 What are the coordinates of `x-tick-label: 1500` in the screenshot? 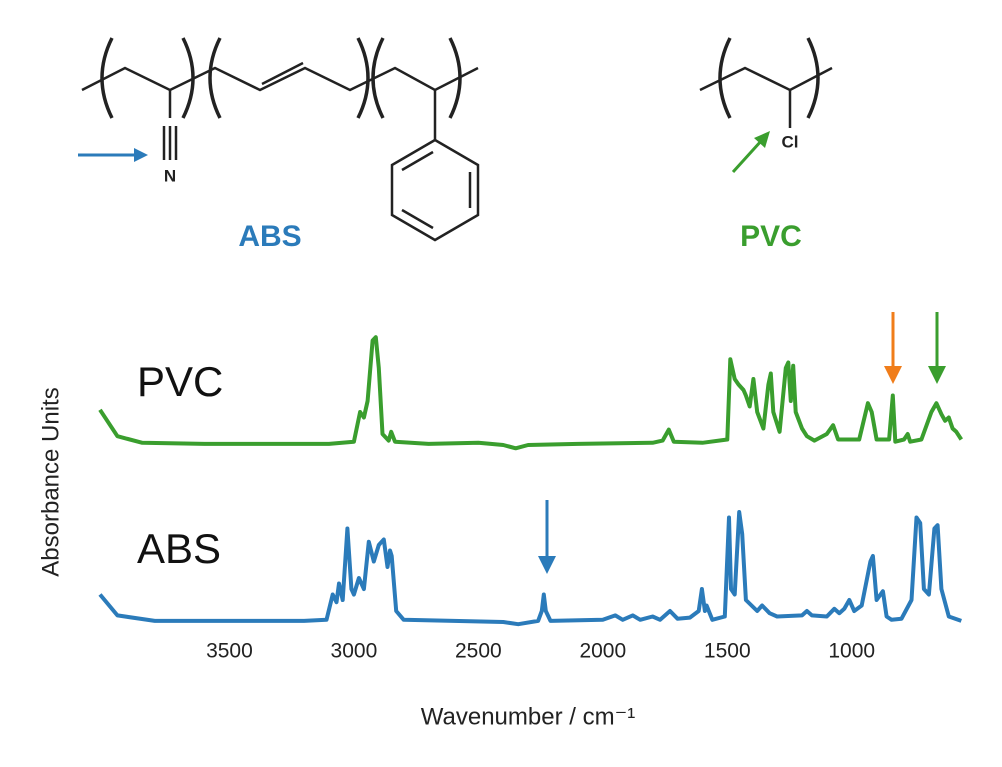 It's located at (727, 651).